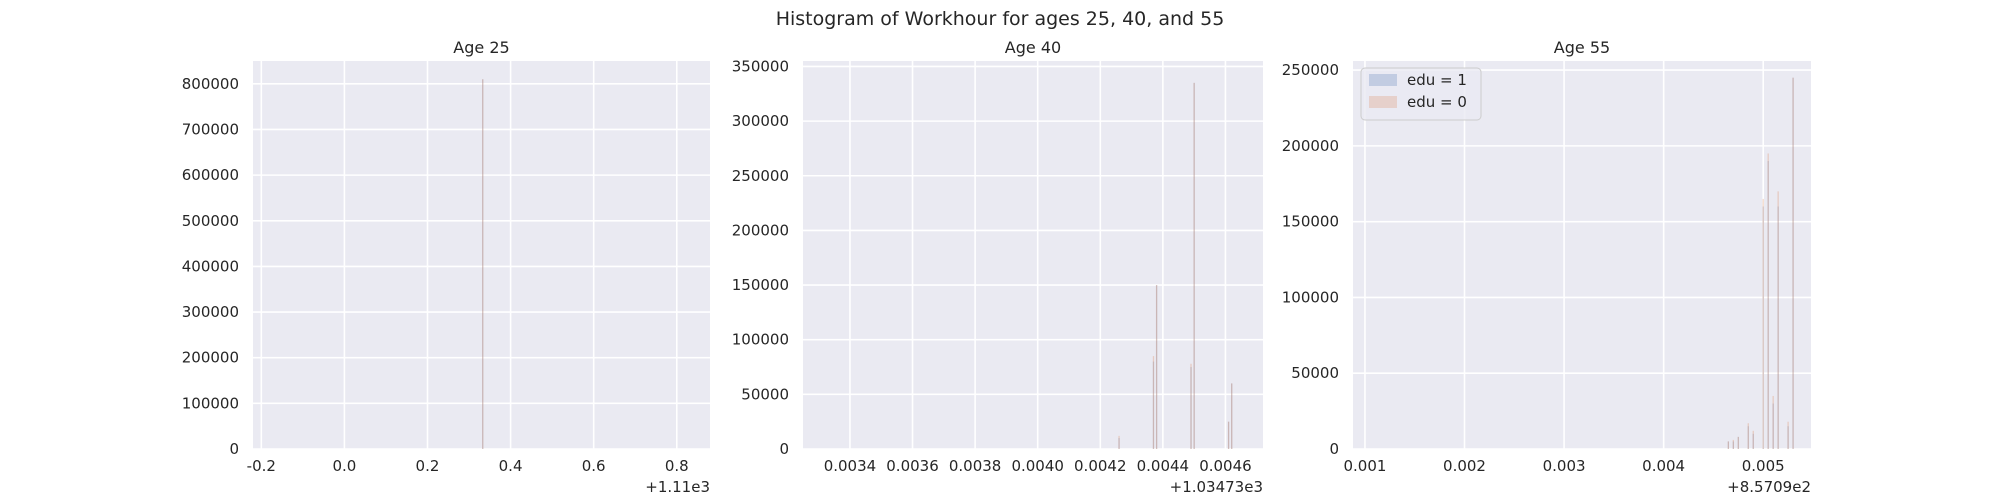 The width and height of the screenshot is (2000, 504). I want to click on subplot-title: Age 55, so click(1582, 47).